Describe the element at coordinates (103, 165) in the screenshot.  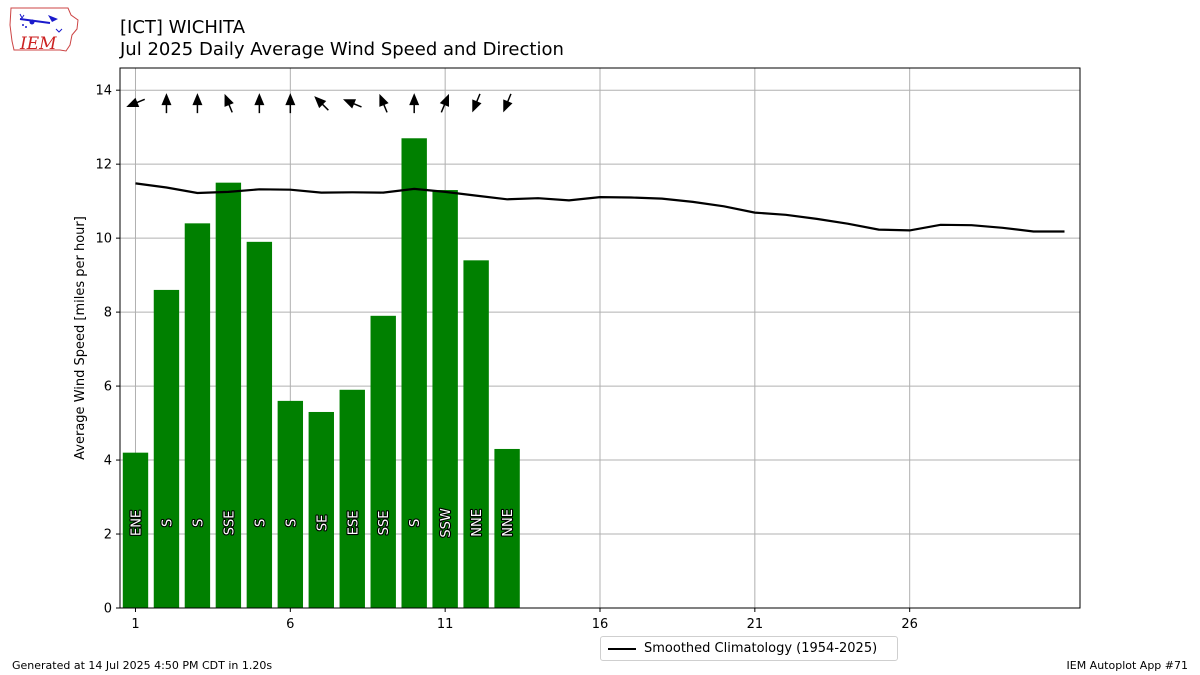
I see `y-tick-label: 12` at that location.